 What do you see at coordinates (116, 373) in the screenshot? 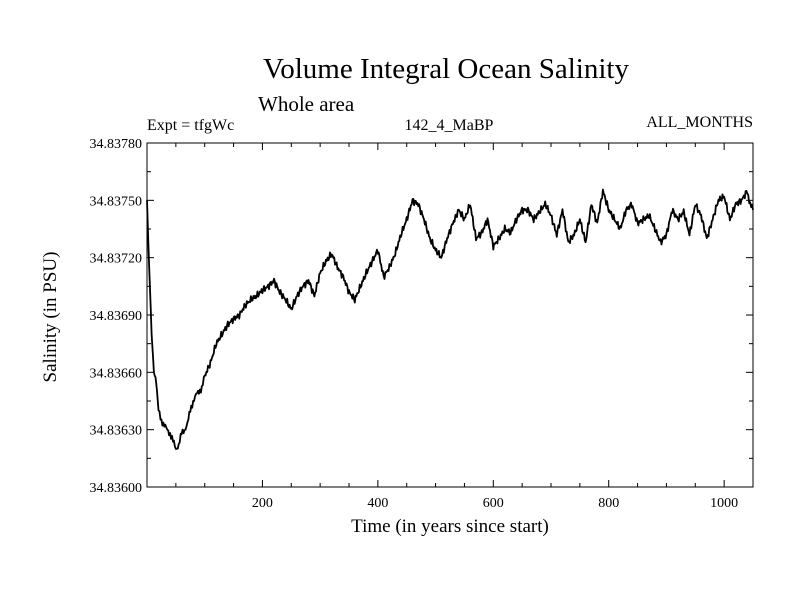
I see `y-tick-label: 34.83660` at bounding box center [116, 373].